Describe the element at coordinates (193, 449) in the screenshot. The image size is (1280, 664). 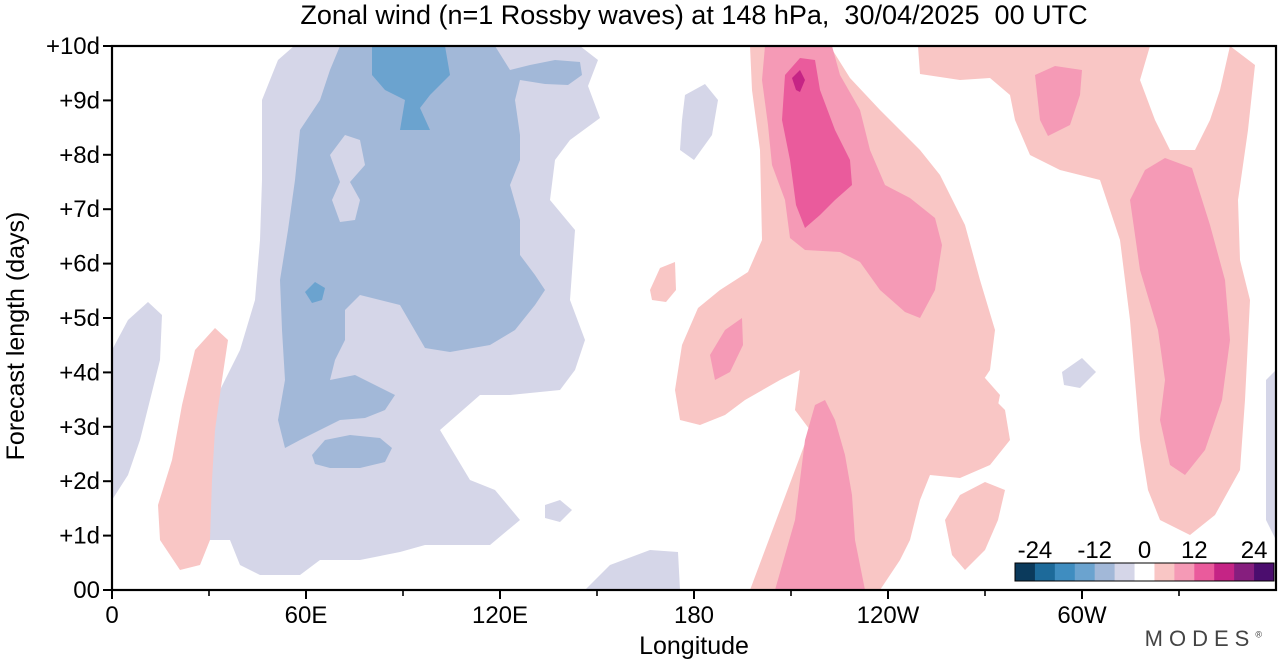
I see `contour-pos-4-west` at that location.